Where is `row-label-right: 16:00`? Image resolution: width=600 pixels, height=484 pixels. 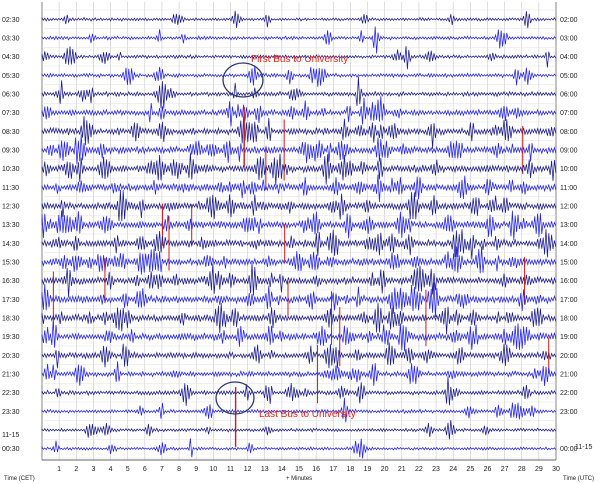
row-label-right: 16:00 is located at coordinates (569, 281).